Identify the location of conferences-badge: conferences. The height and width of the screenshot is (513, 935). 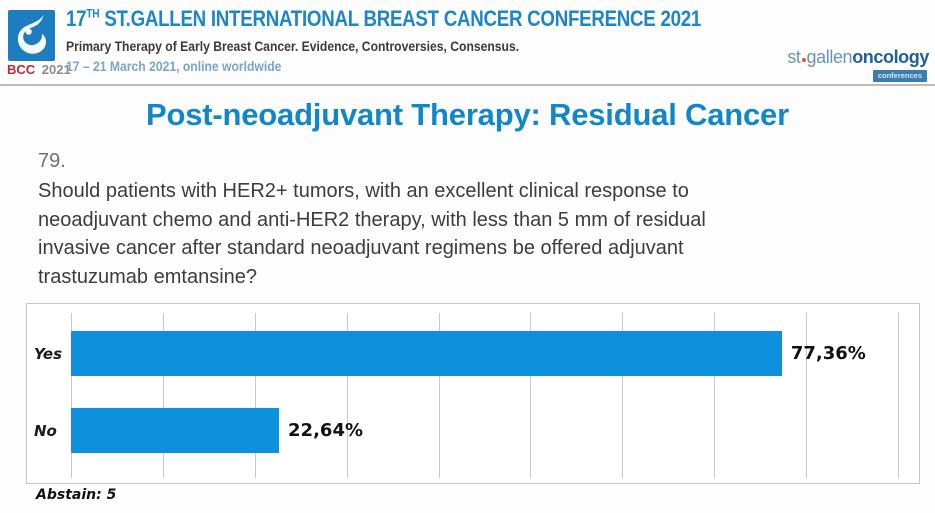
(899, 76).